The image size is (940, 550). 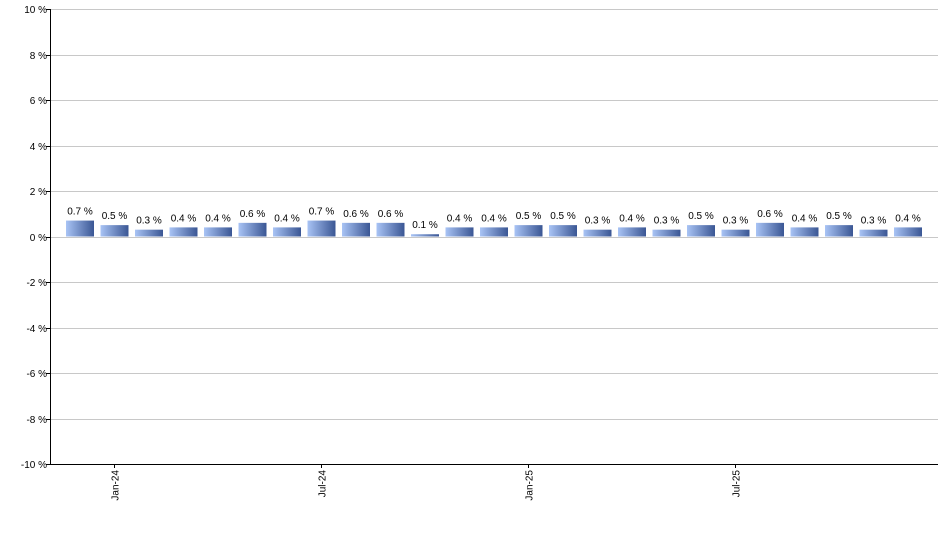 I want to click on bars, so click(x=494, y=228).